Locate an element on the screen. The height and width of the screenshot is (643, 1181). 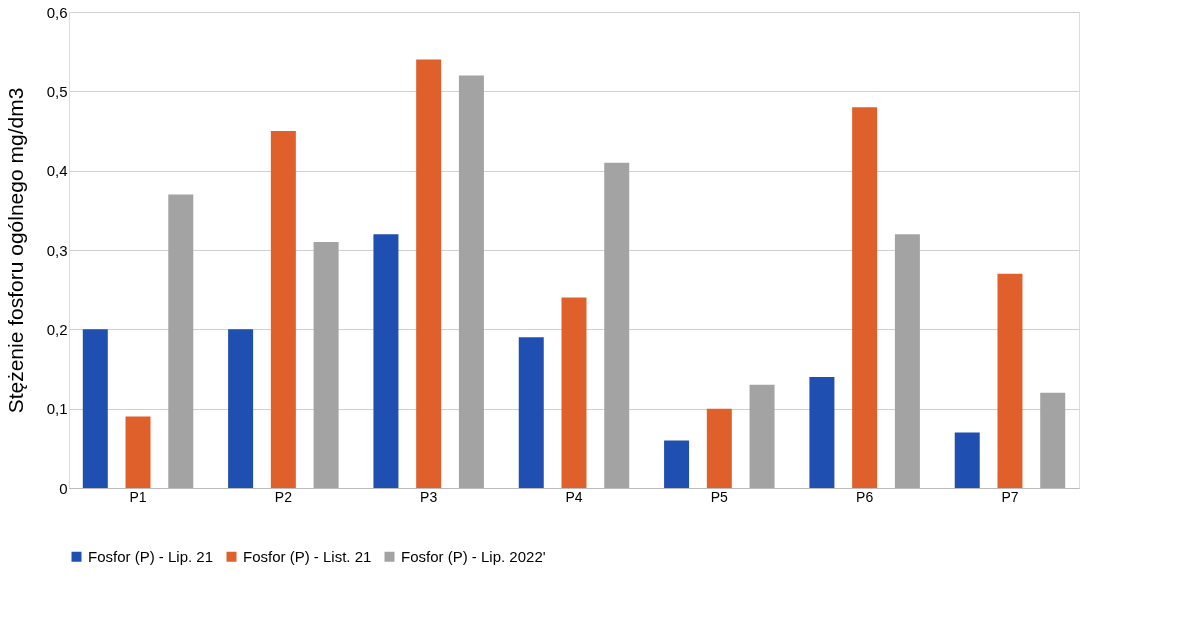
x-tick-label: P1 is located at coordinates (138, 496).